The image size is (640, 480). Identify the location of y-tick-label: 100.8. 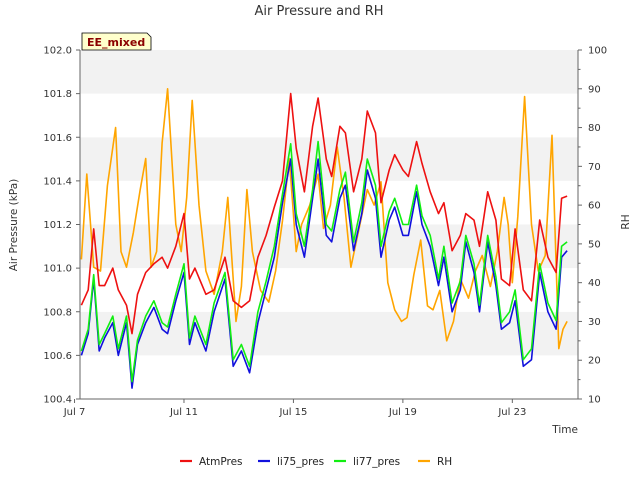
(57, 312).